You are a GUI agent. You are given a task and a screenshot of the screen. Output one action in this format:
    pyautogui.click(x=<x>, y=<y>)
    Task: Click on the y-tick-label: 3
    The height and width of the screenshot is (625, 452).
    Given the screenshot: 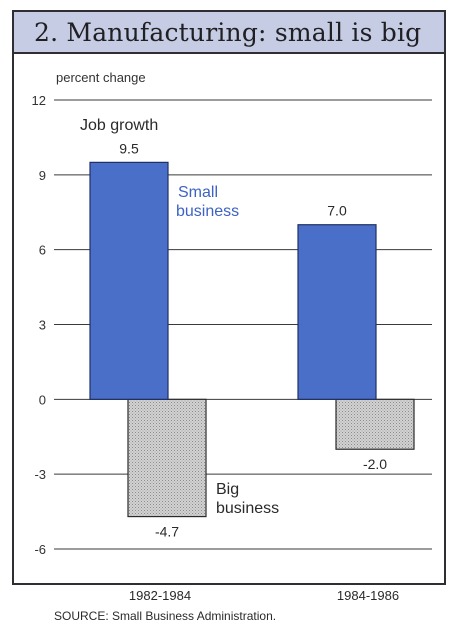 What is the action you would take?
    pyautogui.click(x=42, y=325)
    